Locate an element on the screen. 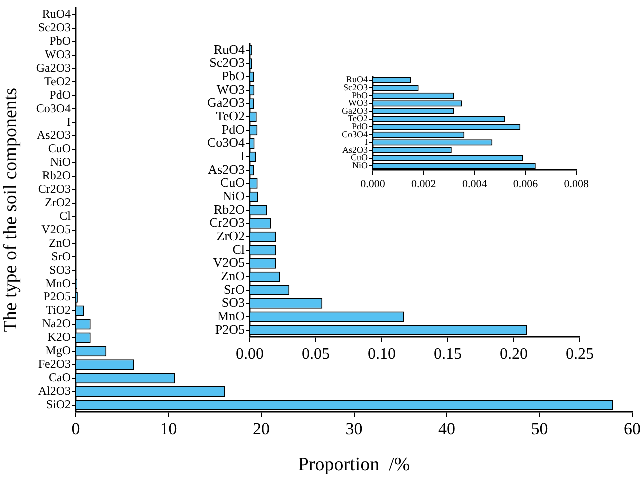  x-tick-label: 60 is located at coordinates (632, 429).